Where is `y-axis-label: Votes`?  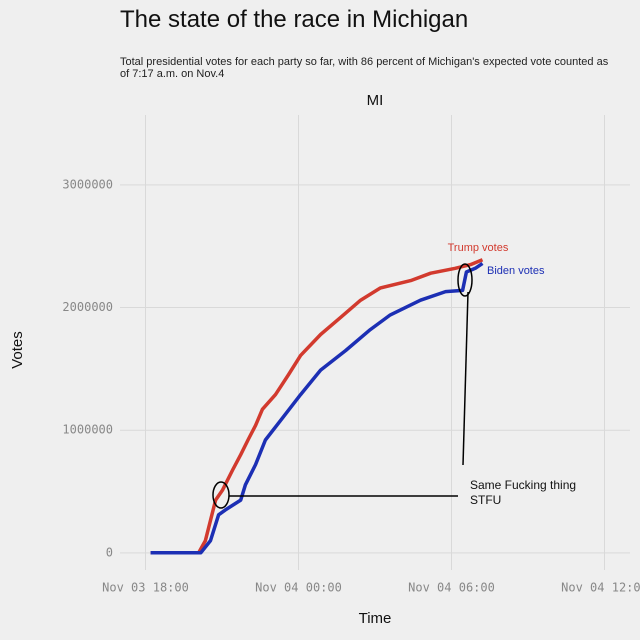
y-axis-label: Votes is located at coordinates (17, 350).